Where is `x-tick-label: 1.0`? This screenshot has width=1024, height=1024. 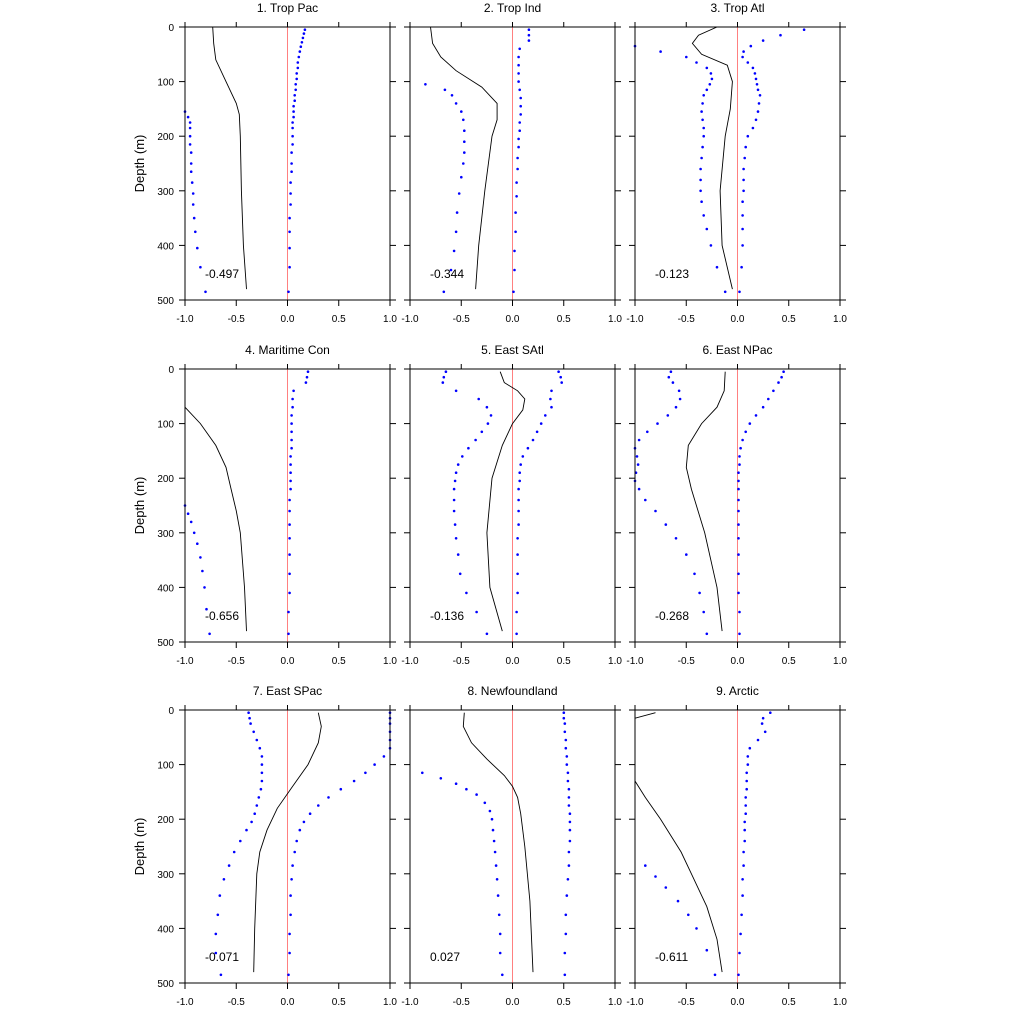 x-tick-label: 1.0 is located at coordinates (390, 661).